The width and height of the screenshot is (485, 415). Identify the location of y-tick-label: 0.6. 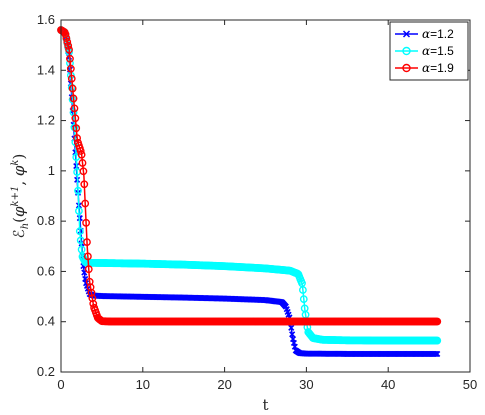
(46, 270).